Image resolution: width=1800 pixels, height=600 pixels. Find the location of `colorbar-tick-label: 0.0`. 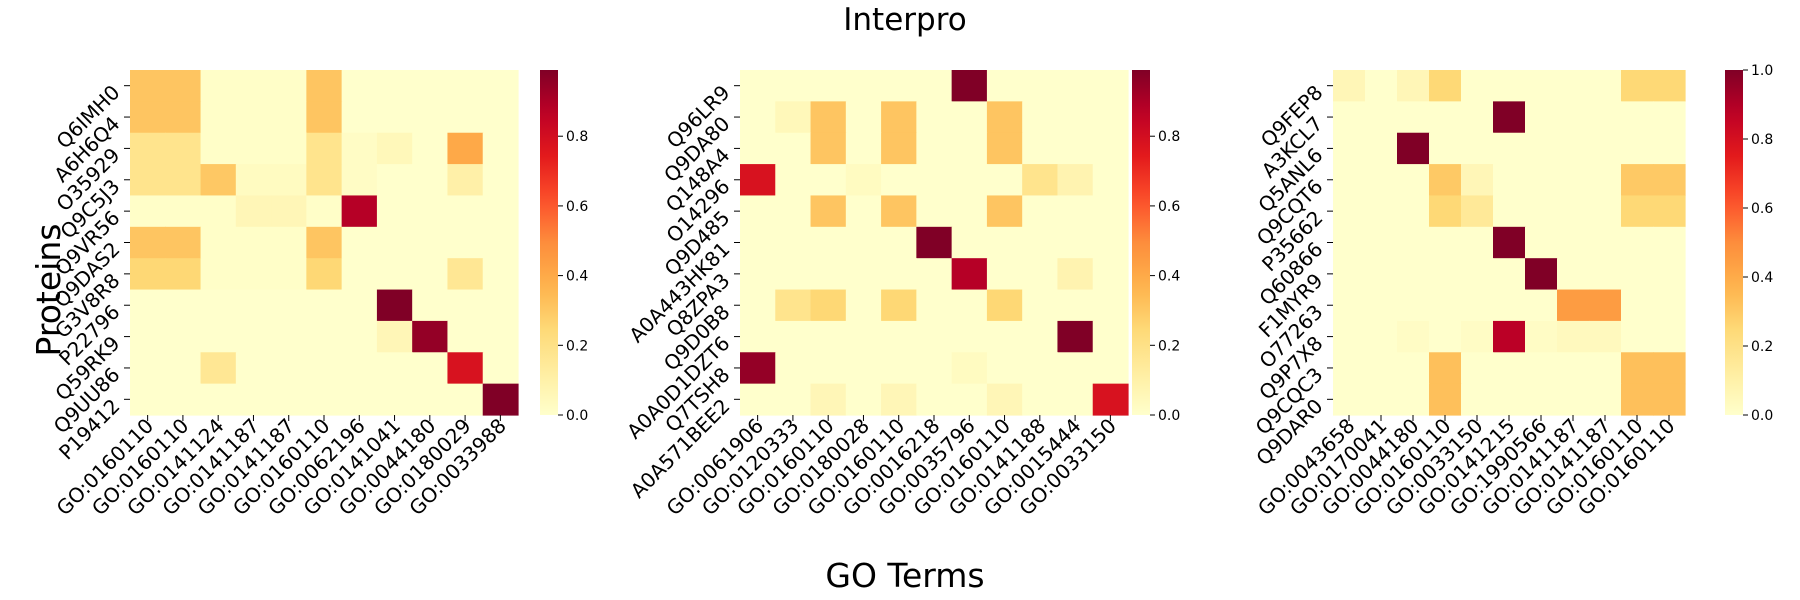

colorbar-tick-label: 0.0 is located at coordinates (1762, 416).